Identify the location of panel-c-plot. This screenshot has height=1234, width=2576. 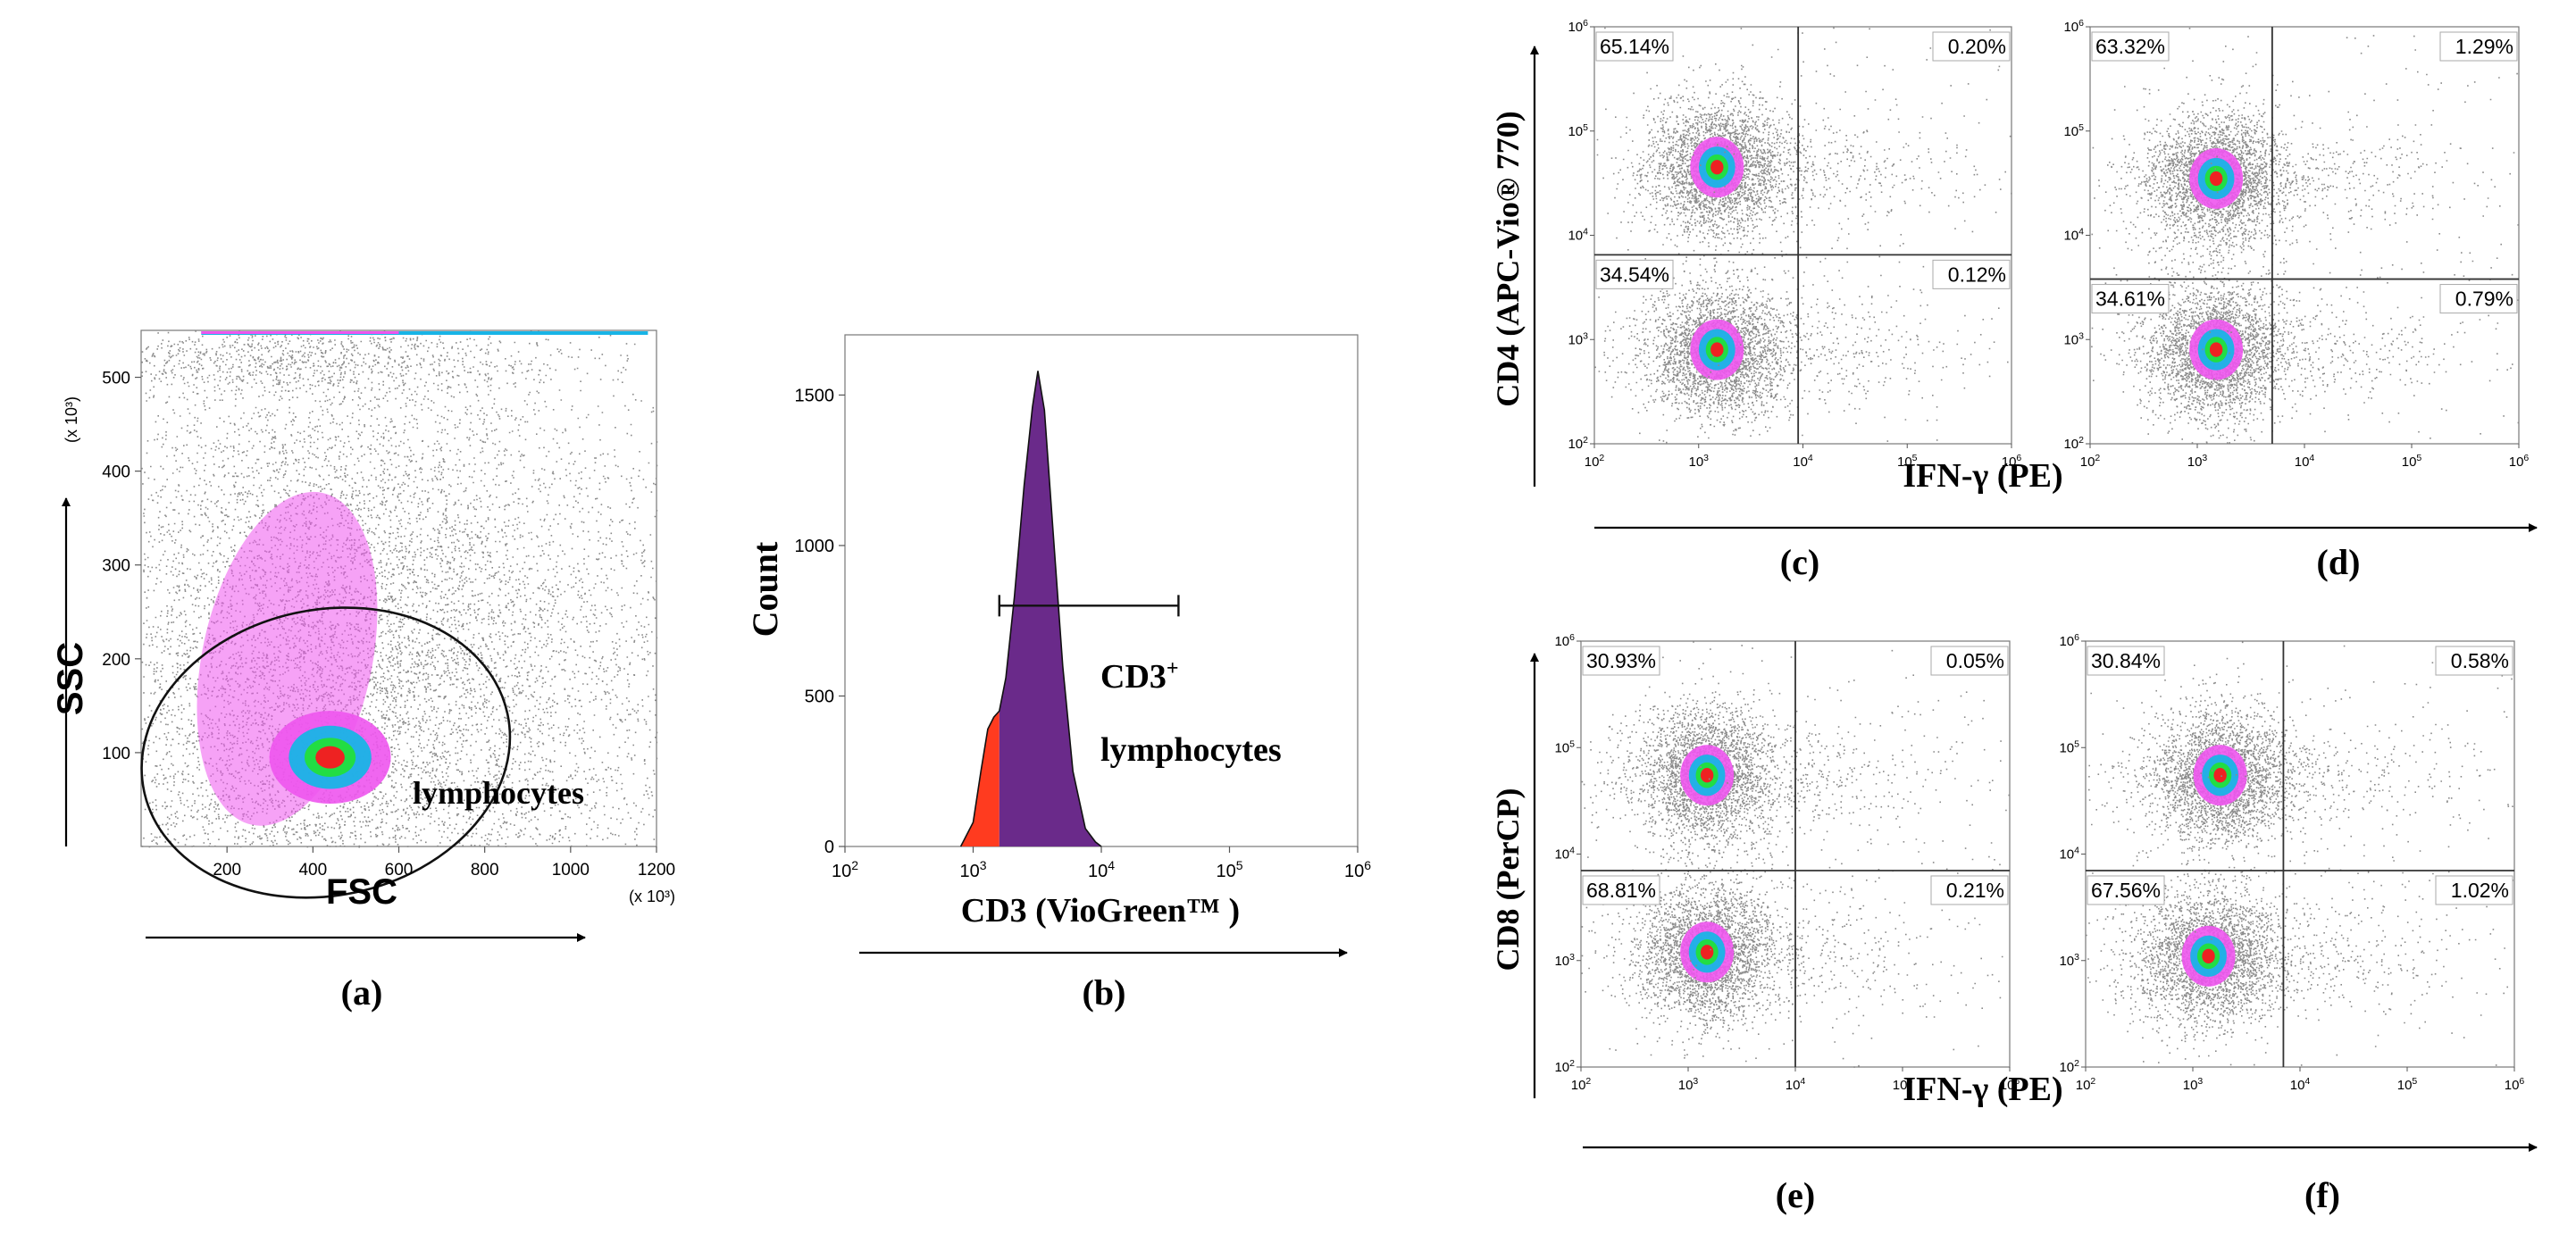
(1801, 237).